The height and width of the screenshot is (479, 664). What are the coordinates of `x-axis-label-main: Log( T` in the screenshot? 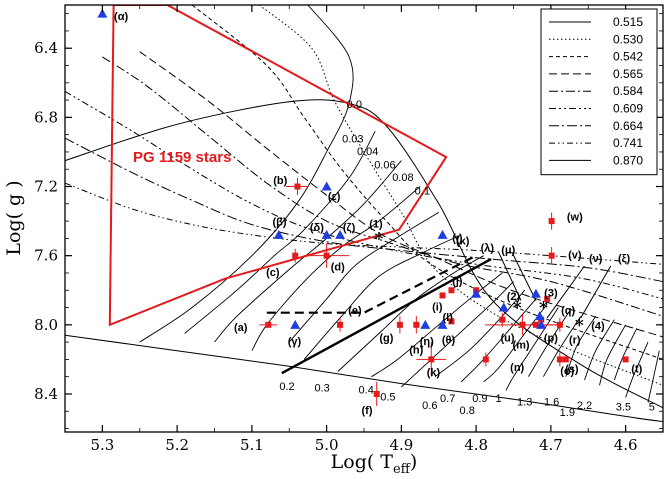 It's located at (362, 462).